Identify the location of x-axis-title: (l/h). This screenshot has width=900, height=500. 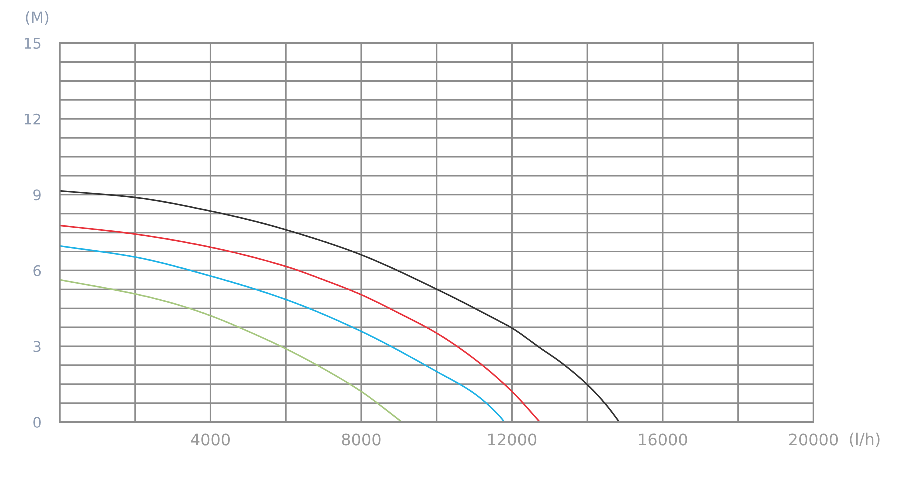
(865, 440).